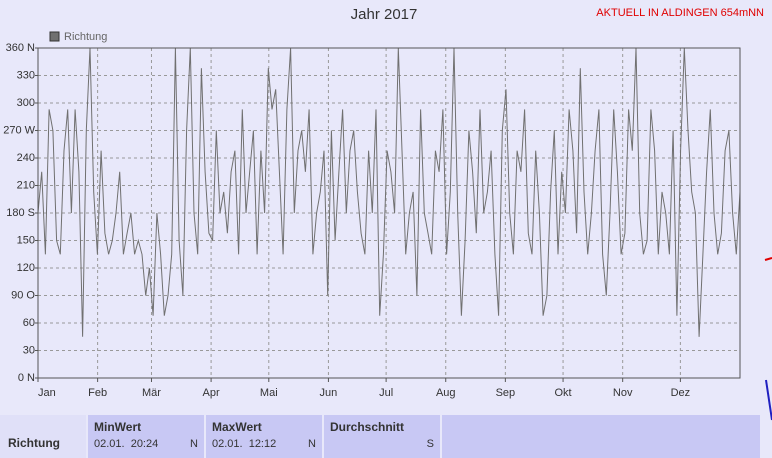 This screenshot has width=772, height=458. Describe the element at coordinates (26, 185) in the screenshot. I see `y-tick-label: 210` at that location.